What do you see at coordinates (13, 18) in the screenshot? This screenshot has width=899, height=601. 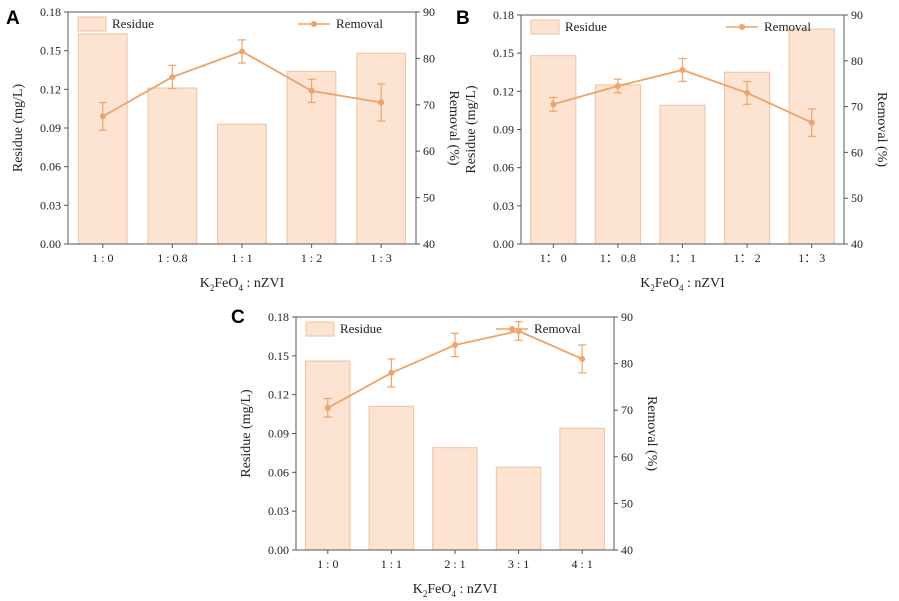 I see `panel-letter: A` at bounding box center [13, 18].